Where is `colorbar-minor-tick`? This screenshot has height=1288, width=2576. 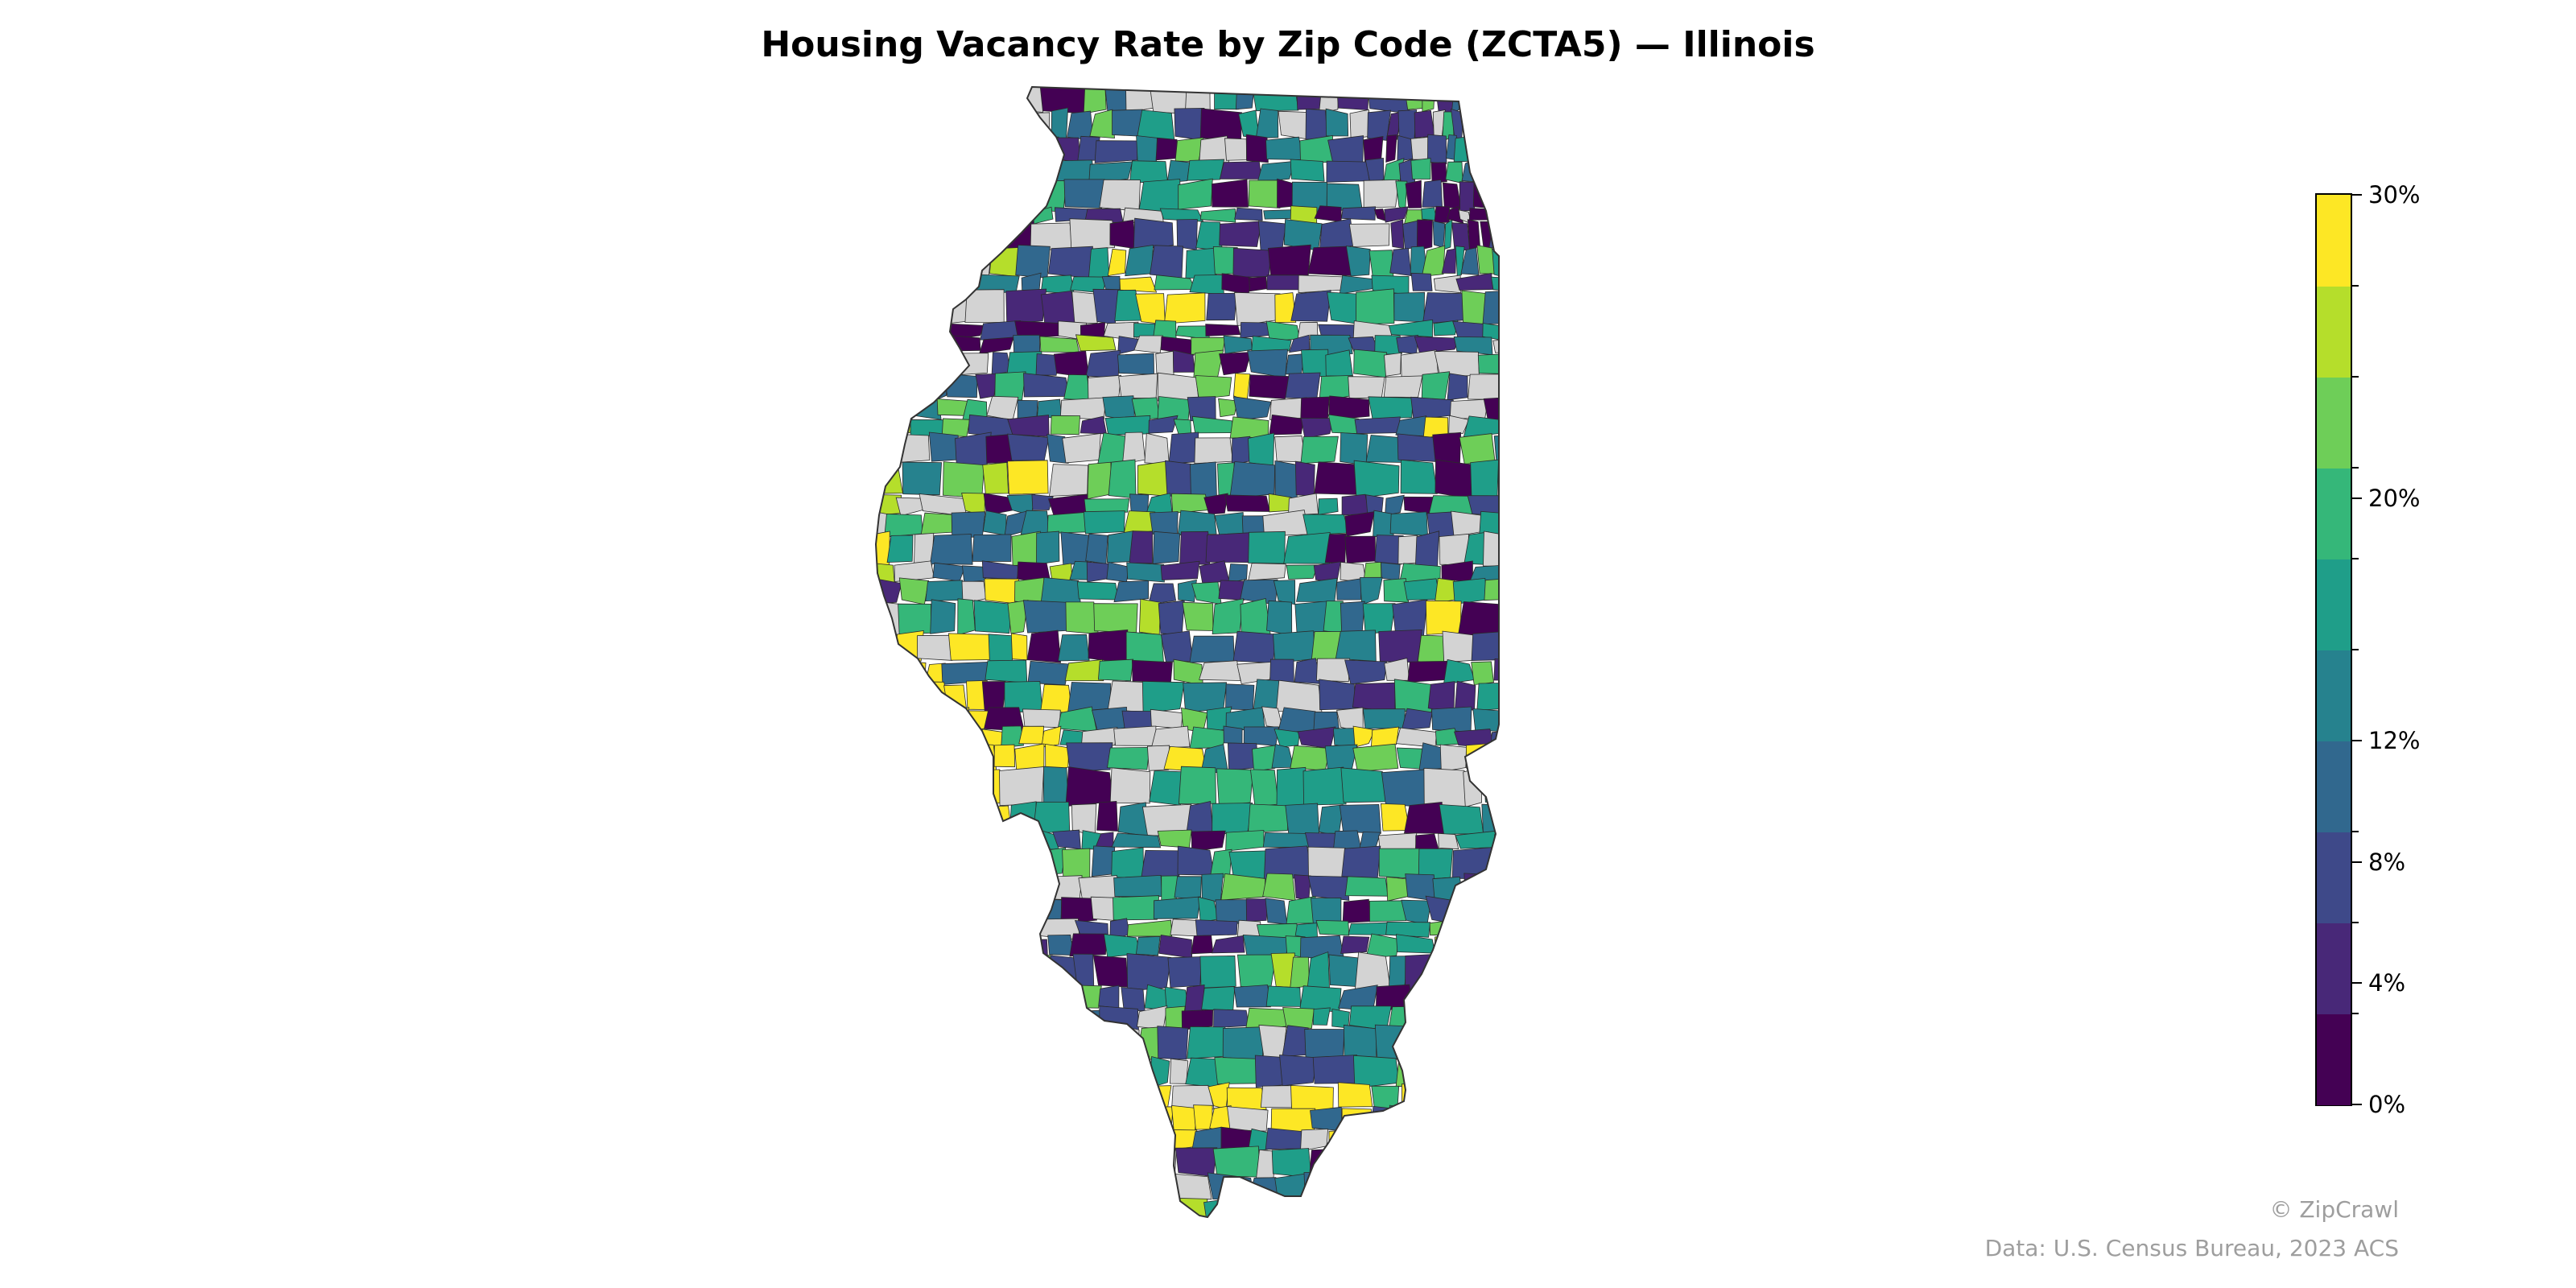
colorbar-minor-tick is located at coordinates (2355, 1013).